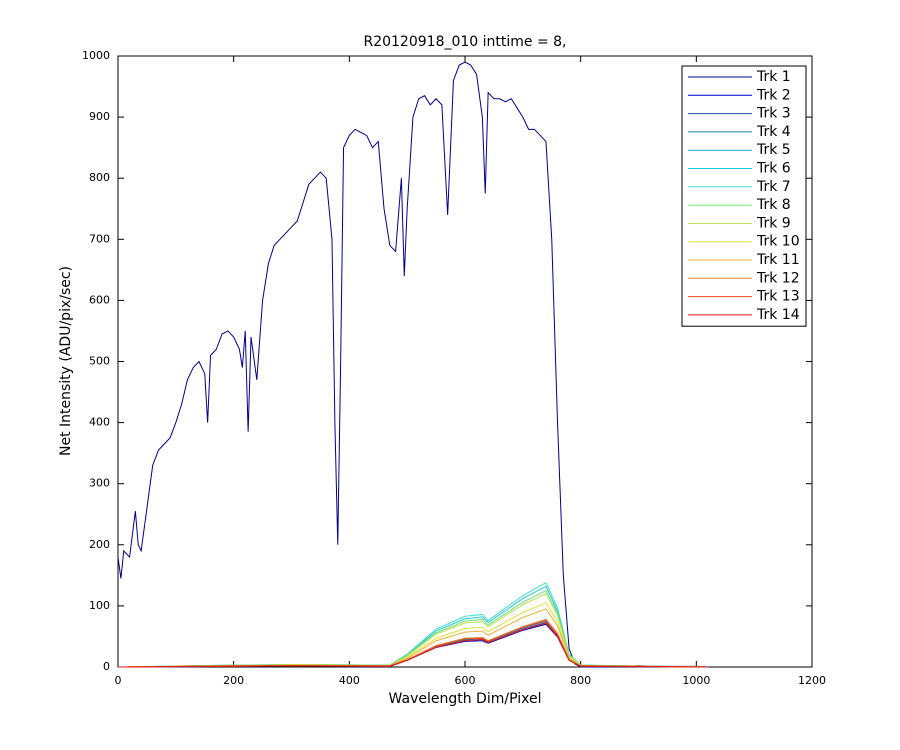  Describe the element at coordinates (696, 680) in the screenshot. I see `x-tick-label: 1000` at that location.